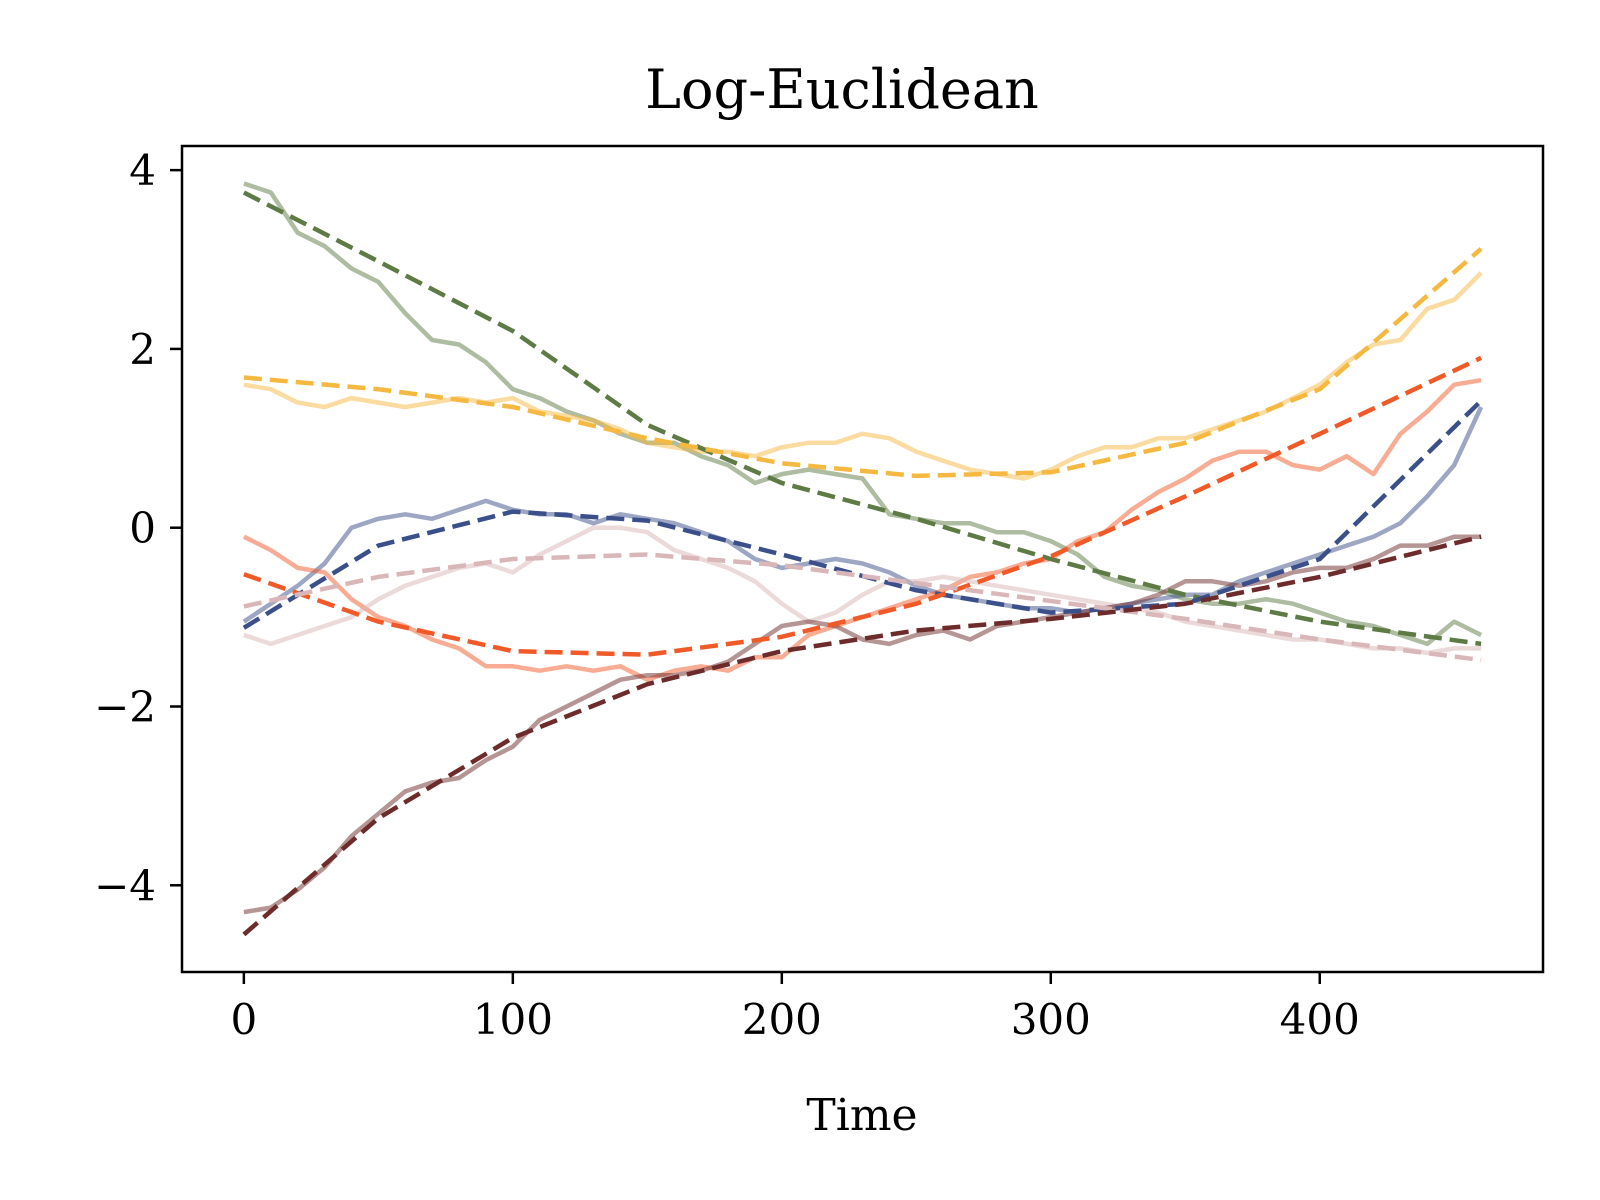 The width and height of the screenshot is (1600, 1200). I want to click on x-tick-label: 0, so click(243, 1019).